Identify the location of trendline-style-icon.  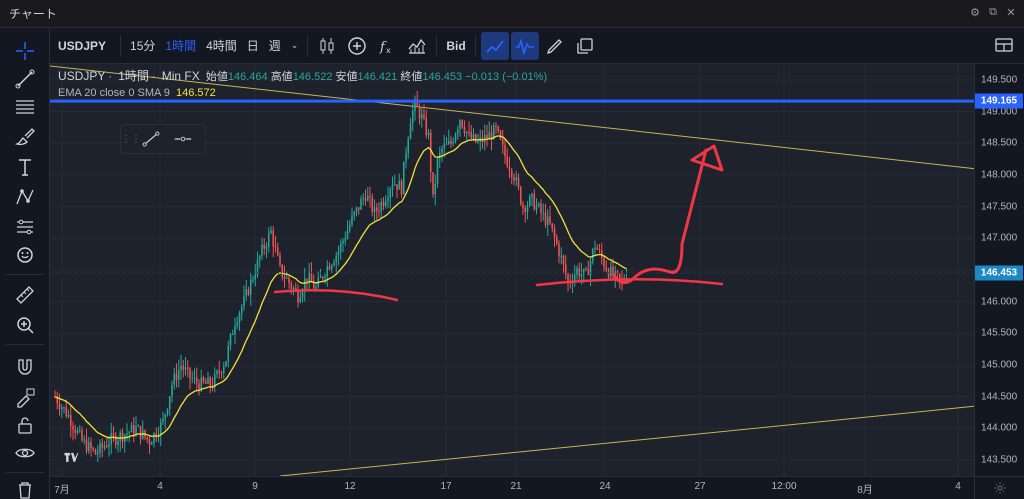
(151, 139).